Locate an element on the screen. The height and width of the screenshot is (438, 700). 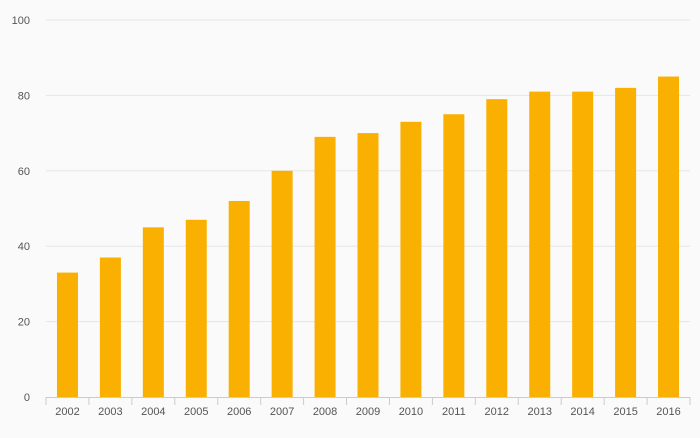
x-tick-label: 2005 is located at coordinates (196, 412).